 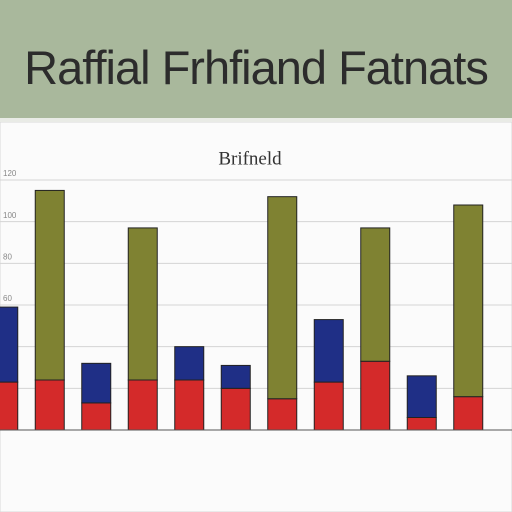 I want to click on y-tick-label: 120, so click(x=10, y=173).